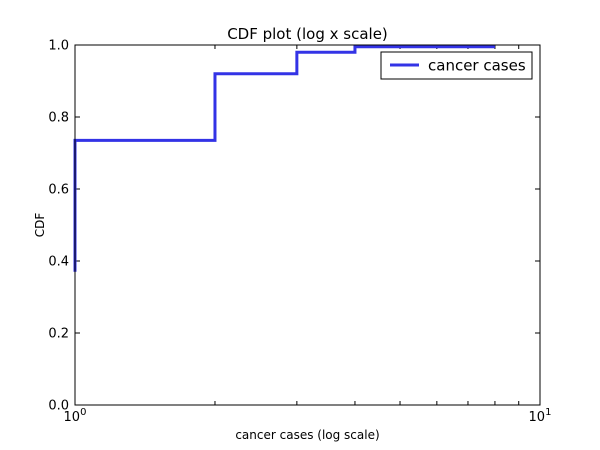  I want to click on y-tick-label: 0.6, so click(58, 190).